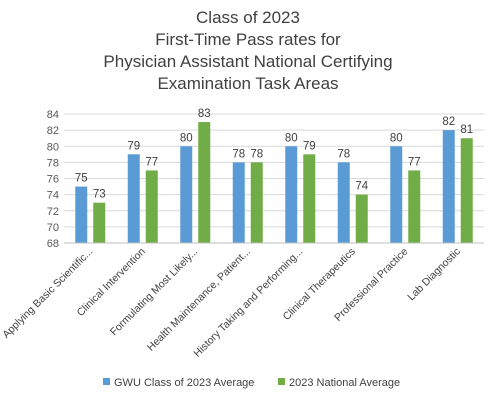 Image resolution: width=496 pixels, height=405 pixels. I want to click on chart-title-line-1: Class of 2023, so click(248, 17).